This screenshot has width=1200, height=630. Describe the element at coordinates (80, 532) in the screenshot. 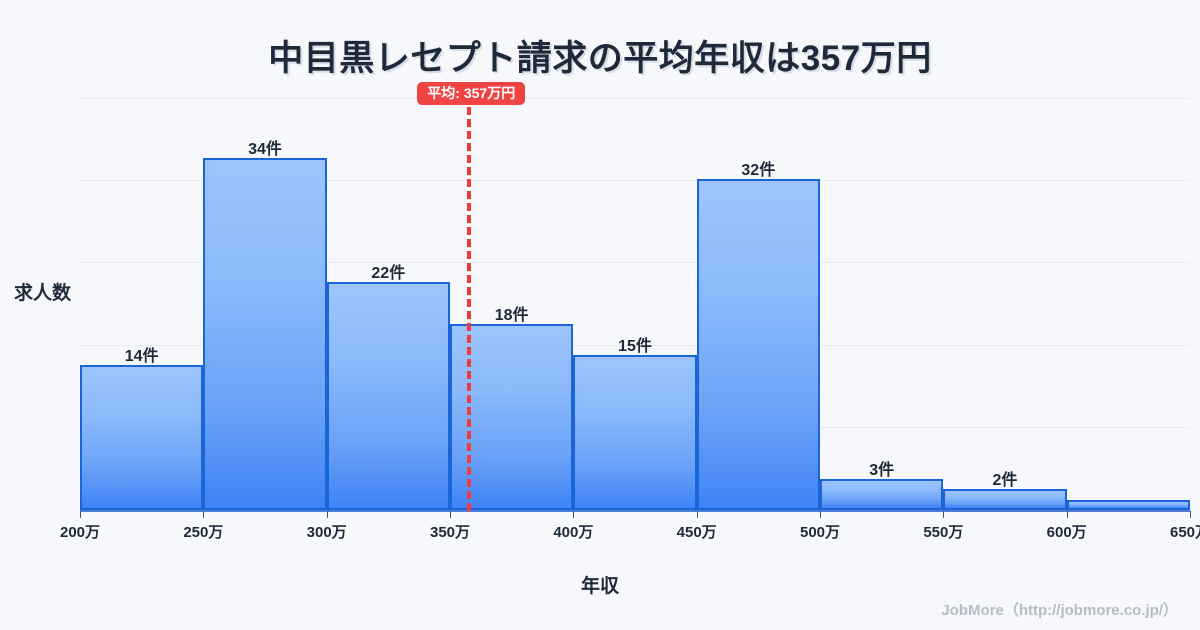

I see `x-axis-tick-label: 200万` at that location.